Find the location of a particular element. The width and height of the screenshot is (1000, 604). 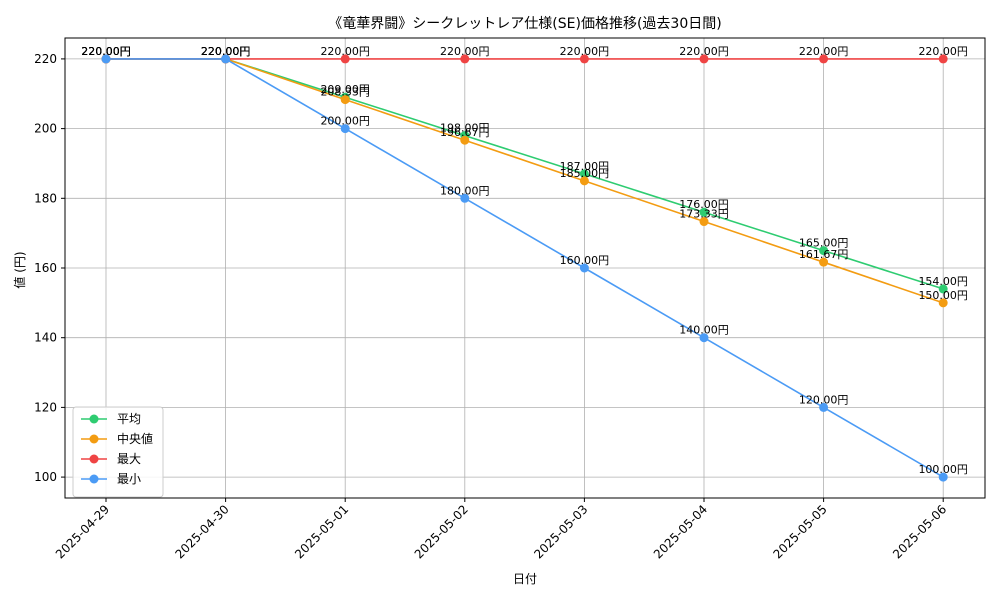

data-label: 173.33円 is located at coordinates (704, 214).